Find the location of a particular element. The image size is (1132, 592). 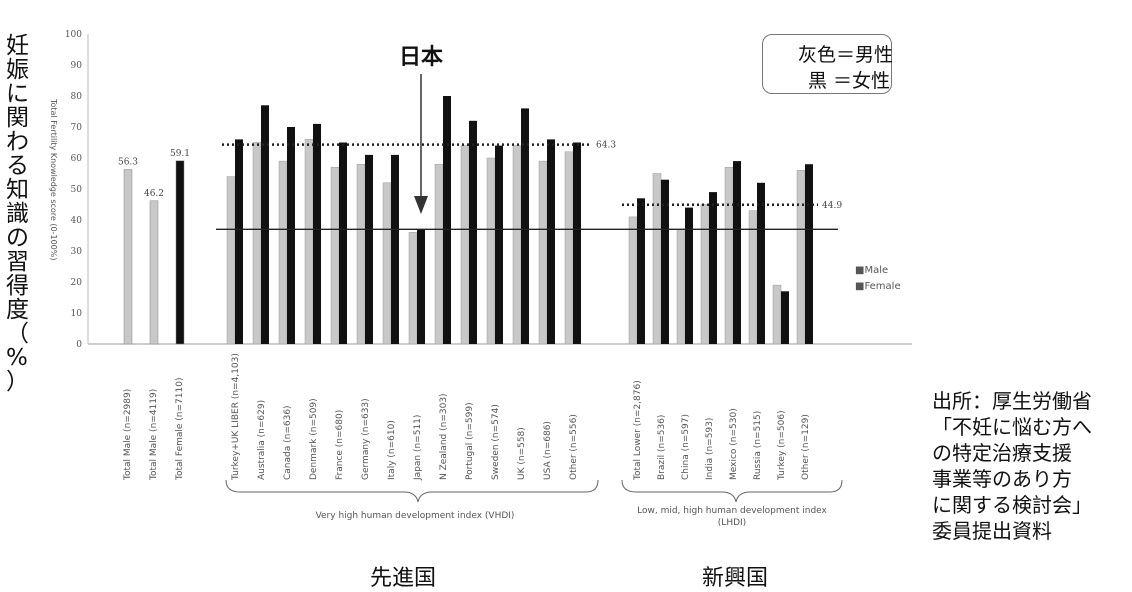

y-axis-title-char: （ is located at coordinates (17, 334).